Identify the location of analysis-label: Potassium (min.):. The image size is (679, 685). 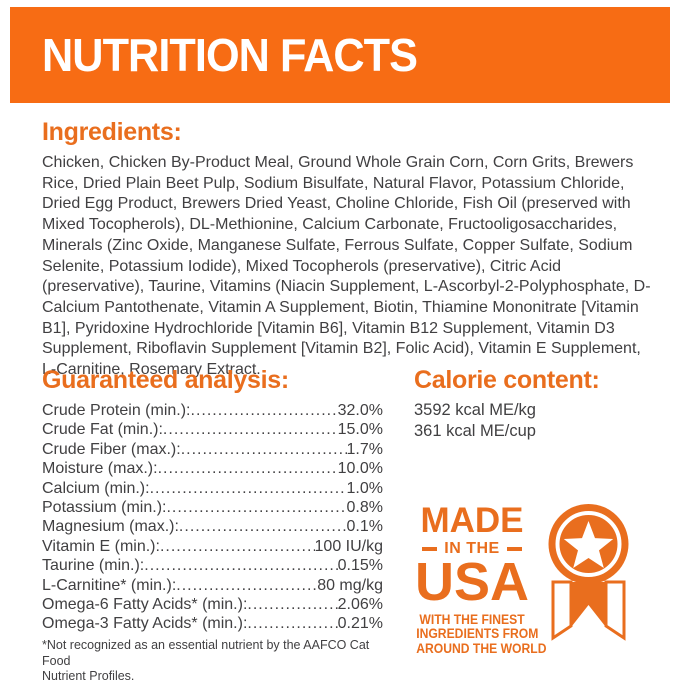
(104, 507).